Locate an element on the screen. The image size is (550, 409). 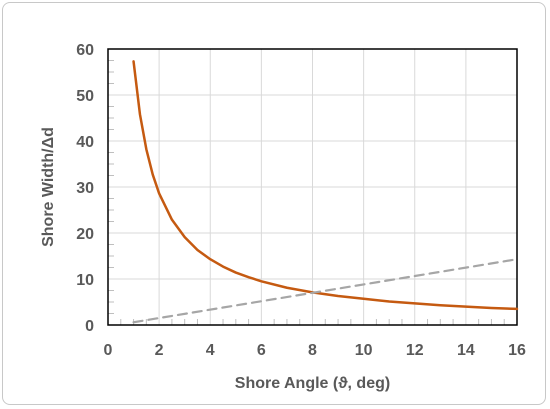
x-tick-label: 0 is located at coordinates (108, 350).